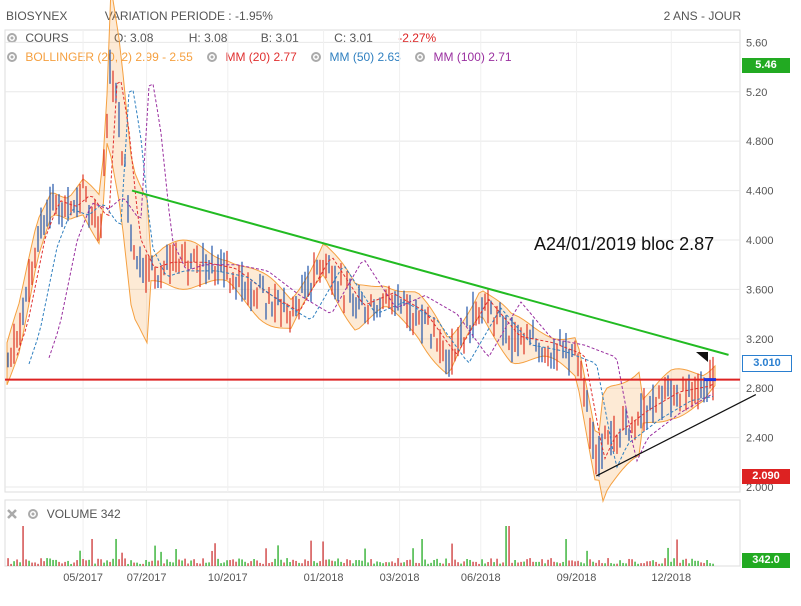 This screenshot has height=606, width=801. Describe the element at coordinates (261, 57) in the screenshot. I see `mm20-label: MM (20) 2.77` at that location.